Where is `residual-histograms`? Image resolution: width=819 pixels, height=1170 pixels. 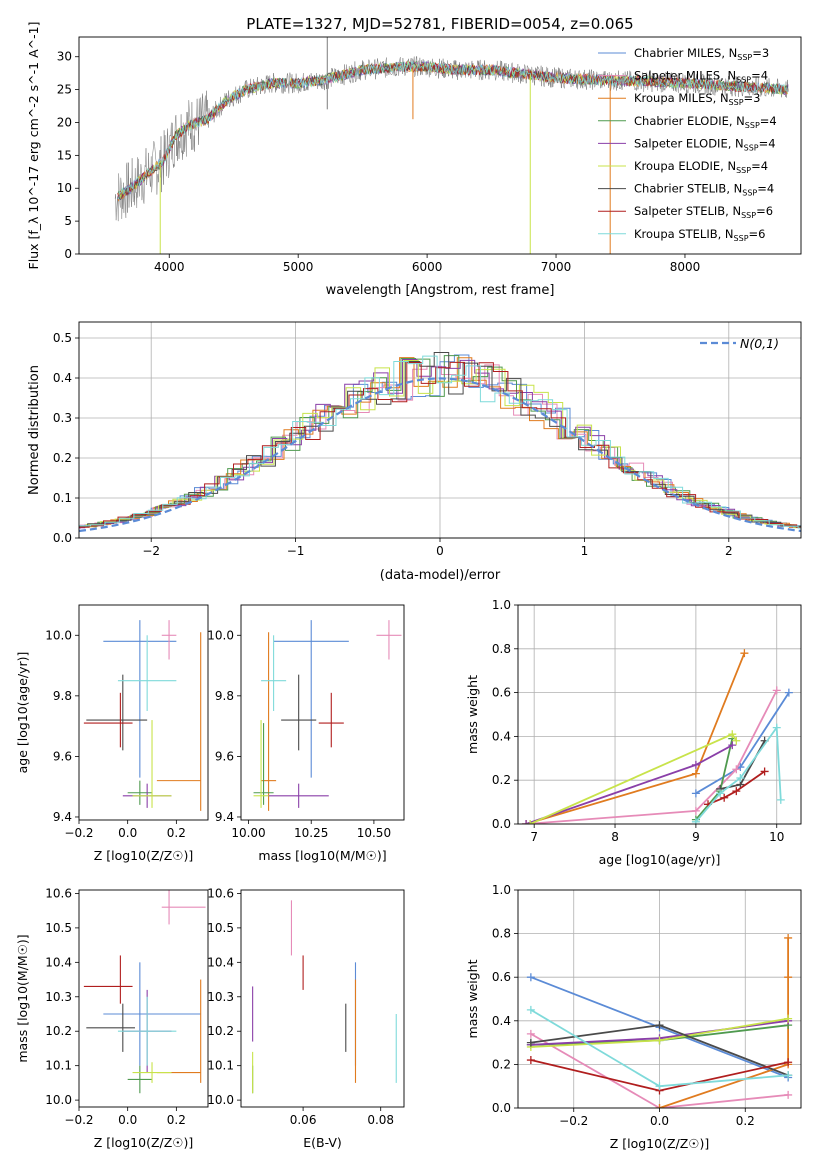
residual-histograms is located at coordinates (440, 442).